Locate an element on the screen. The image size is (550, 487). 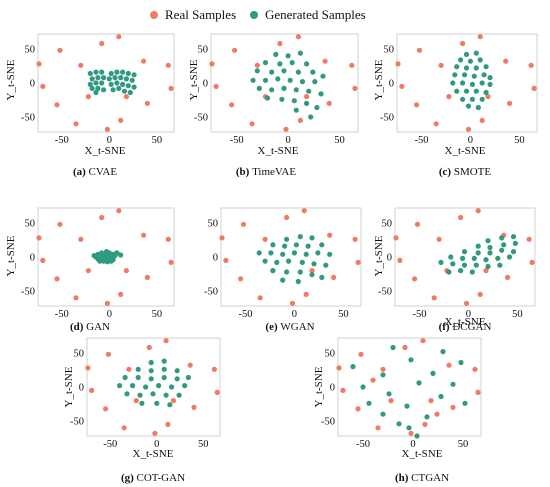
x-tick-label: 0 is located at coordinates (468, 314).